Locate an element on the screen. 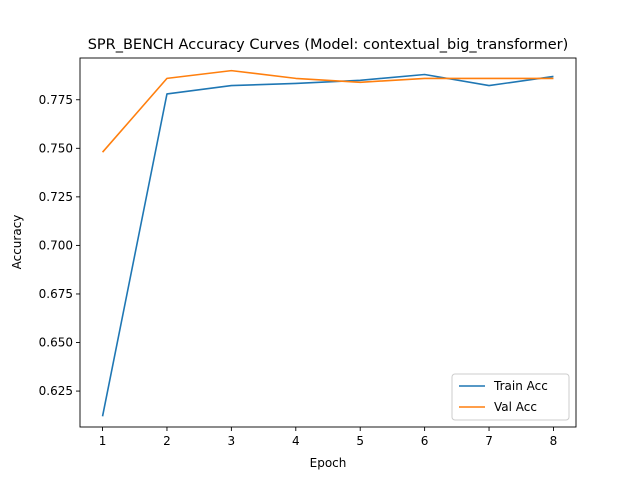 This screenshot has width=640, height=480. y-tick-label: 0.725 is located at coordinates (56, 197).